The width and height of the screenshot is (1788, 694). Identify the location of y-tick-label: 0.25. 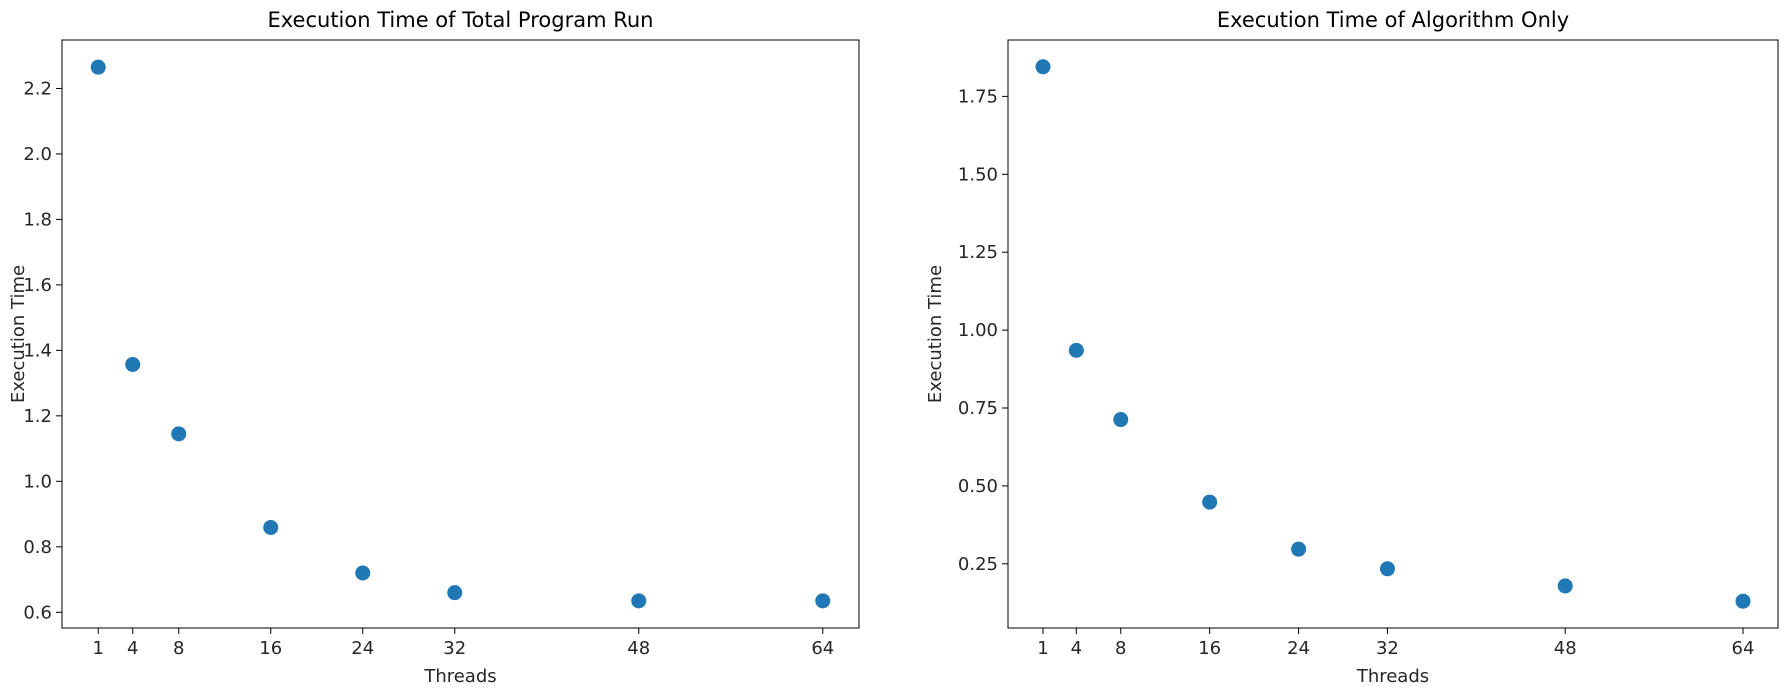
(978, 564).